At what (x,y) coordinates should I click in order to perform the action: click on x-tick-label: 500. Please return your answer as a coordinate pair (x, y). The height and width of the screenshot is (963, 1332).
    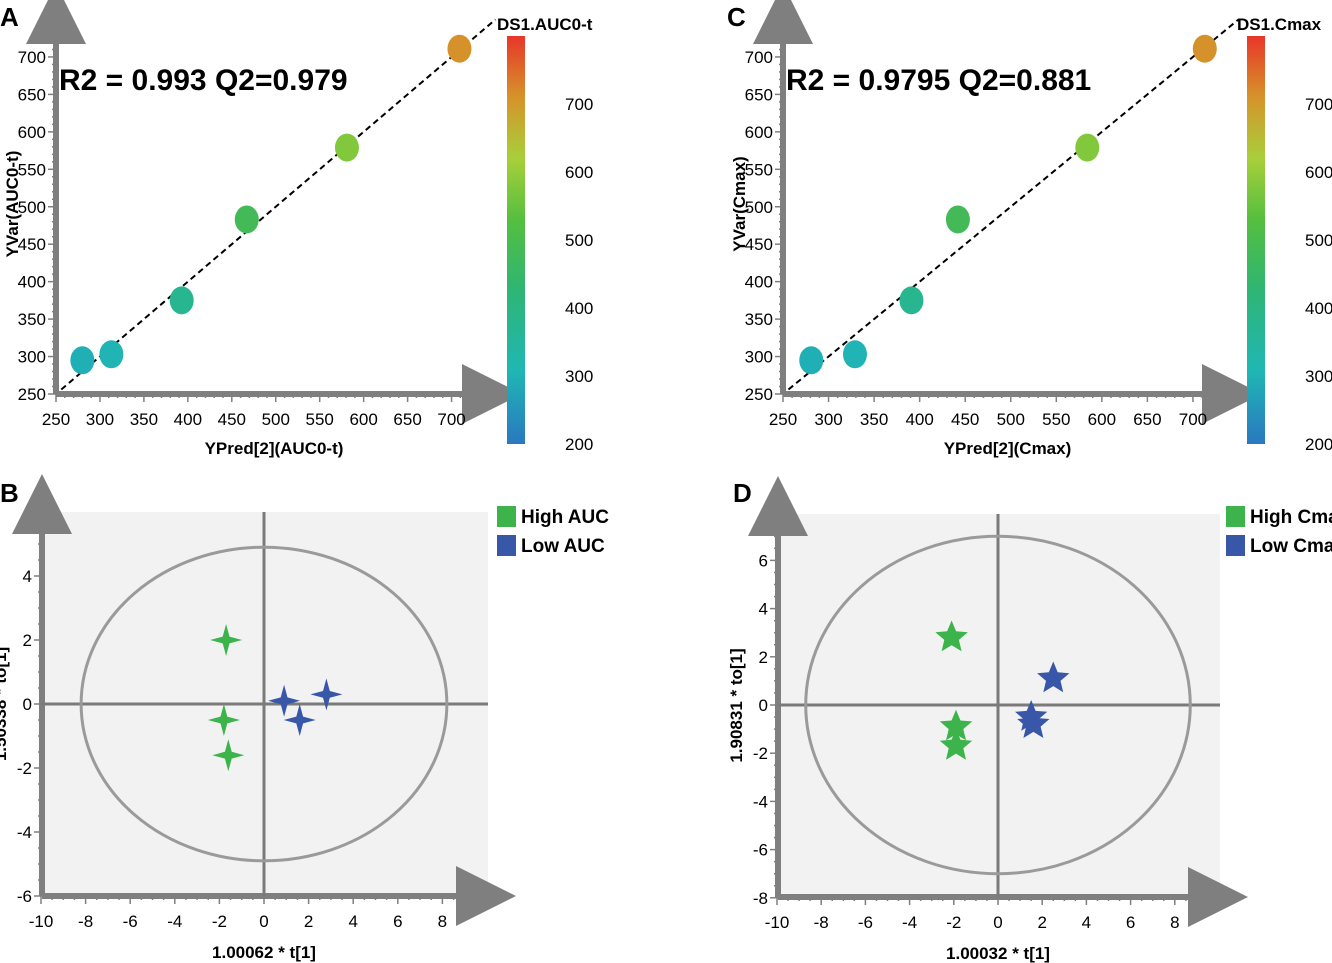
    Looking at the image, I should click on (276, 419).